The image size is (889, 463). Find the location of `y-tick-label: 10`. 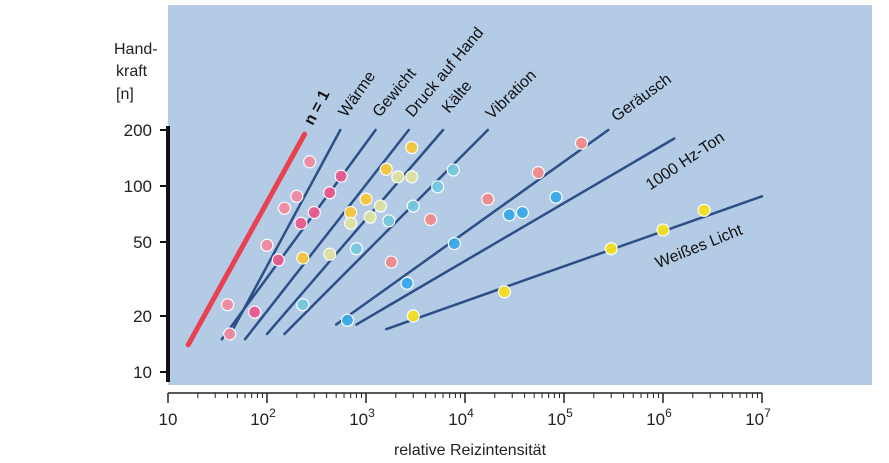

y-tick-label: 10 is located at coordinates (142, 372).